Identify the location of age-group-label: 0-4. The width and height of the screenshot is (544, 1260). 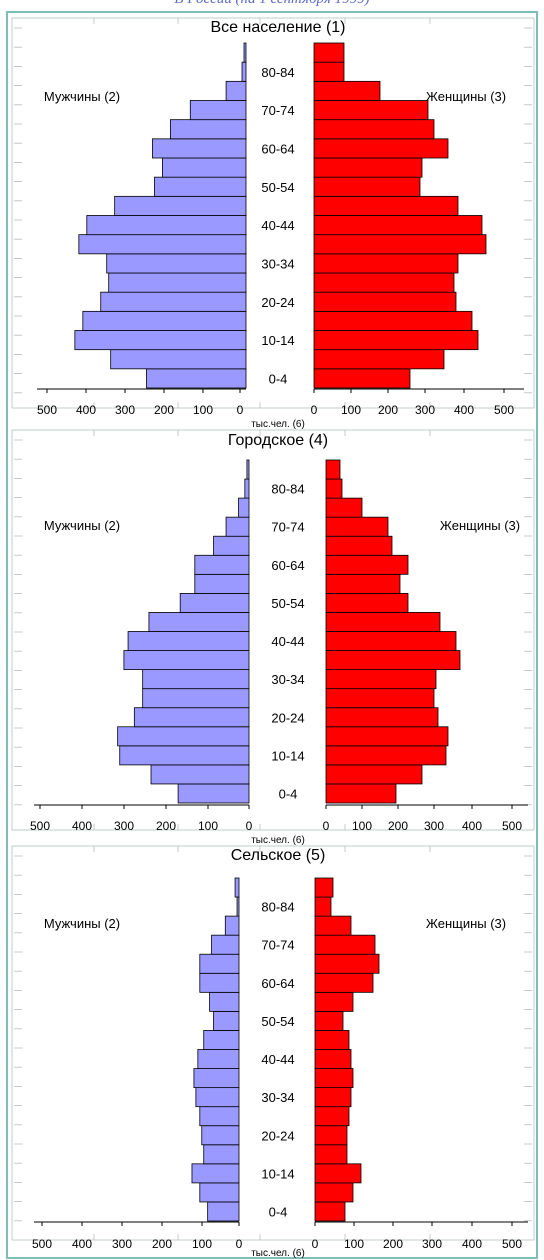
(278, 378).